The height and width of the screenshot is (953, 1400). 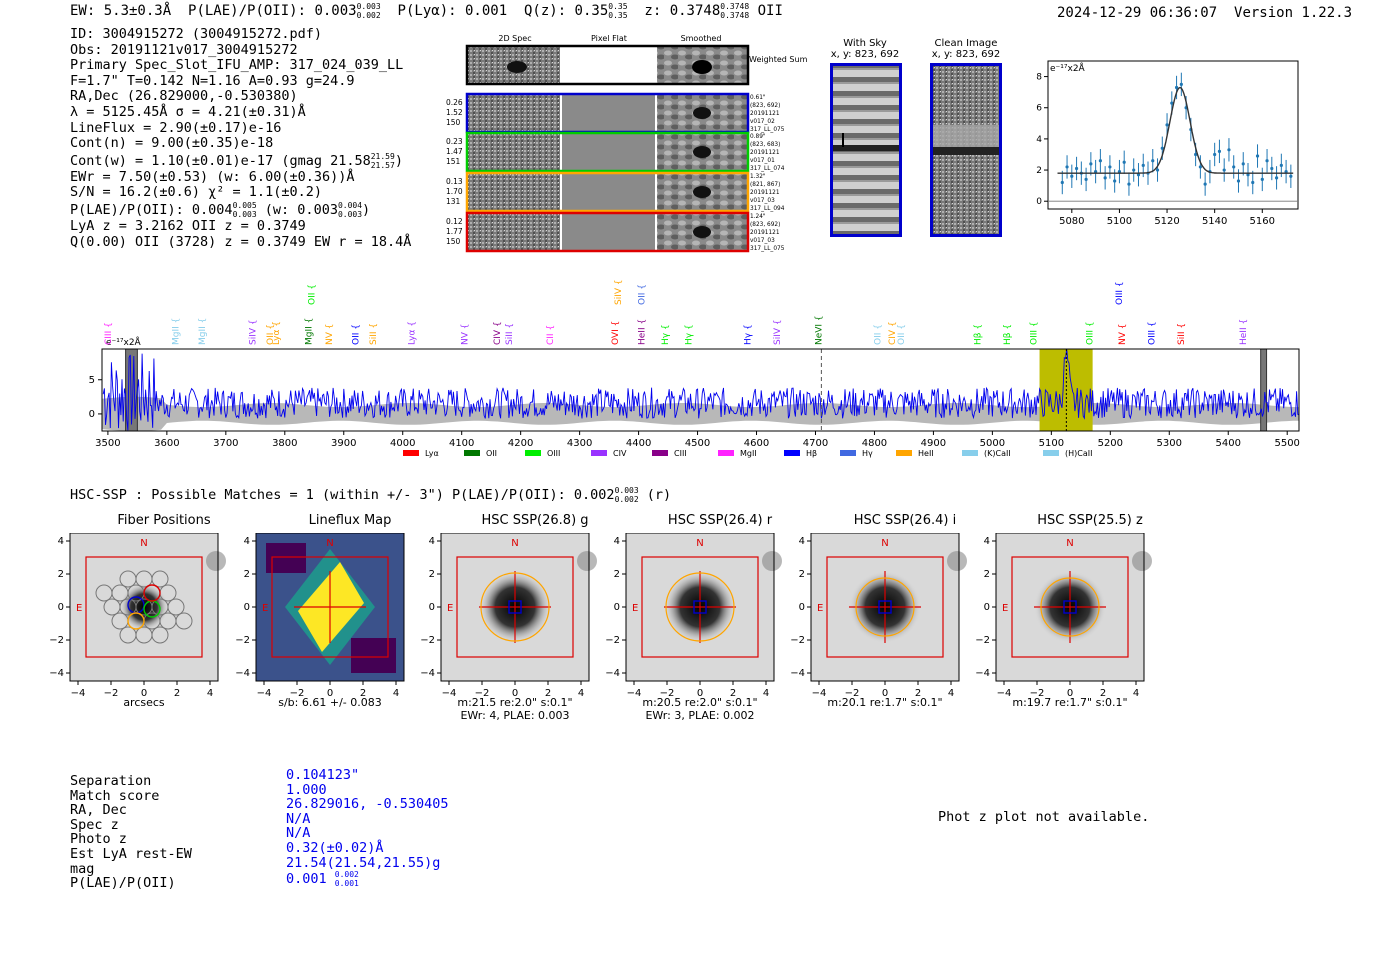 What do you see at coordinates (1044, 817) in the screenshot?
I see `photz-message: Phot z plot not available.` at bounding box center [1044, 817].